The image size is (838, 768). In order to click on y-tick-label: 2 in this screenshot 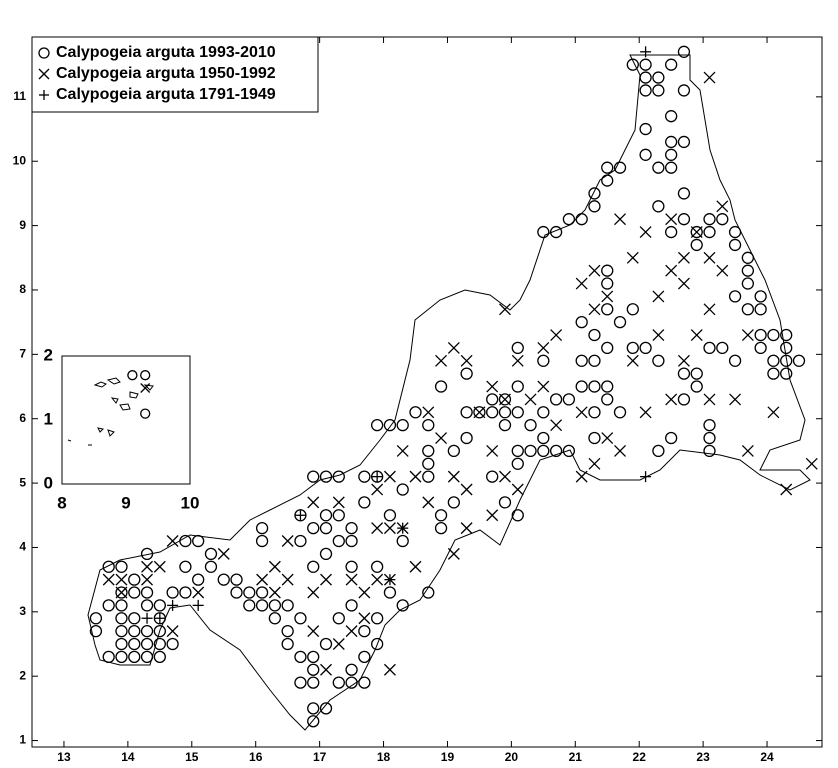, I will do `click(48, 354)`.